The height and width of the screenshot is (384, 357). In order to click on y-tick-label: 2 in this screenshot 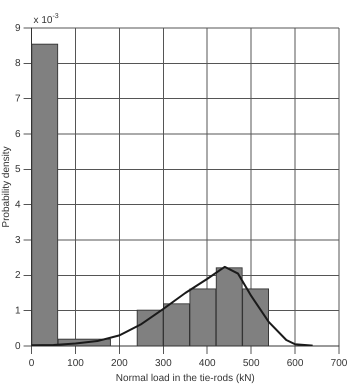, I will do `click(18, 276)`.